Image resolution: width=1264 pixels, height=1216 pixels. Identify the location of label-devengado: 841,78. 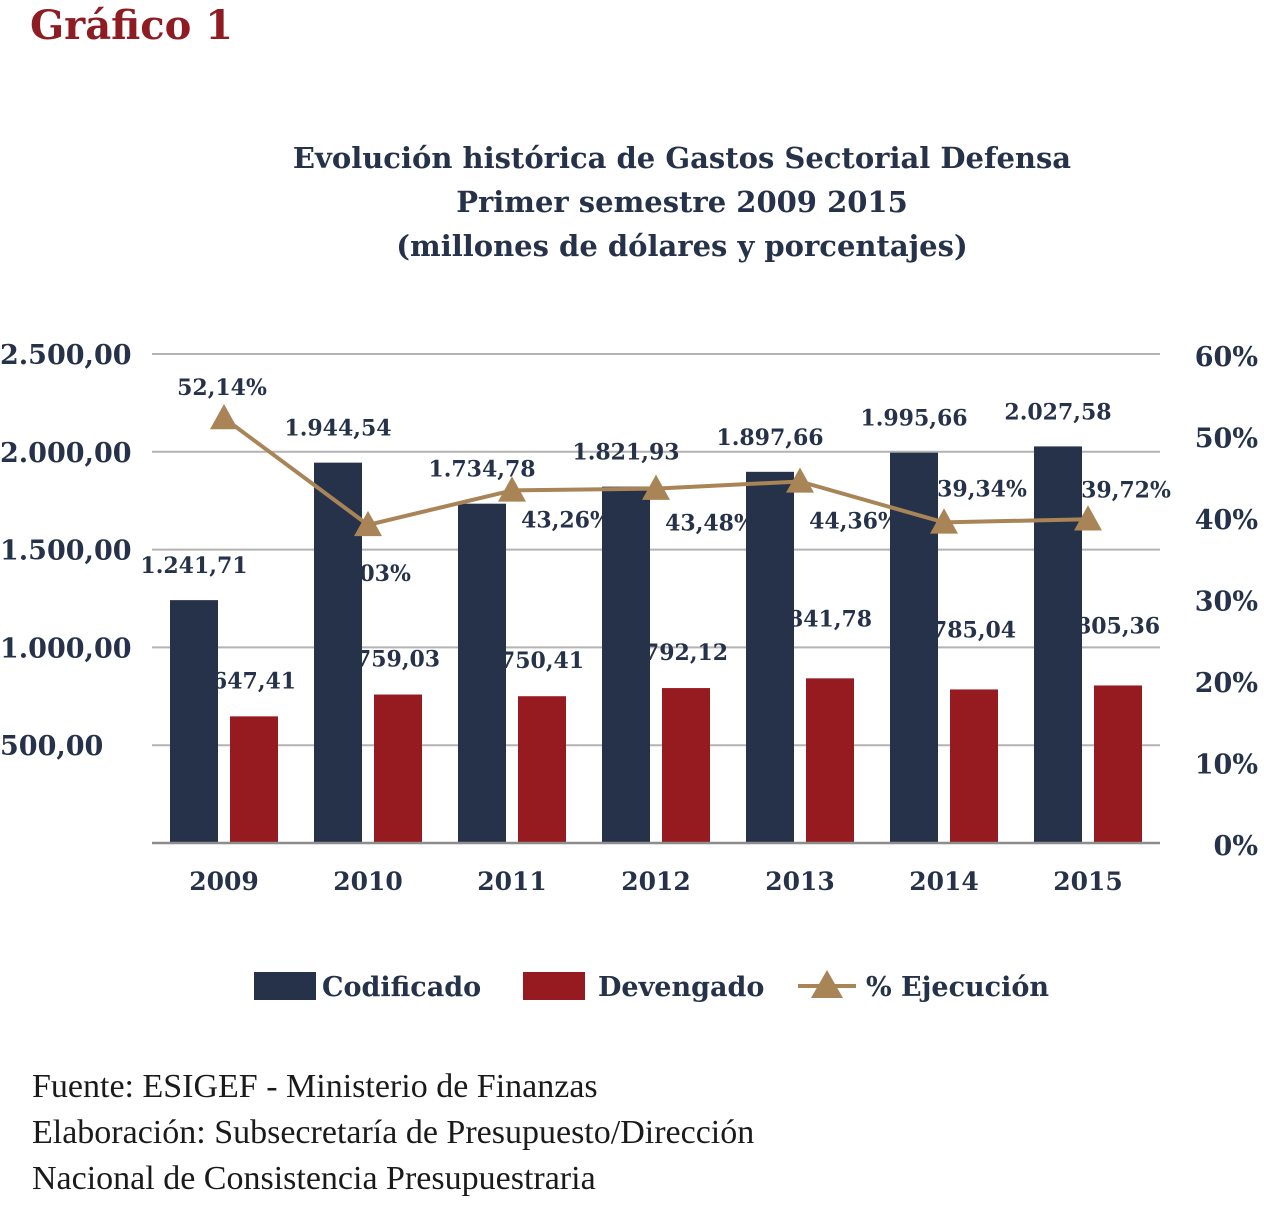
(830, 619).